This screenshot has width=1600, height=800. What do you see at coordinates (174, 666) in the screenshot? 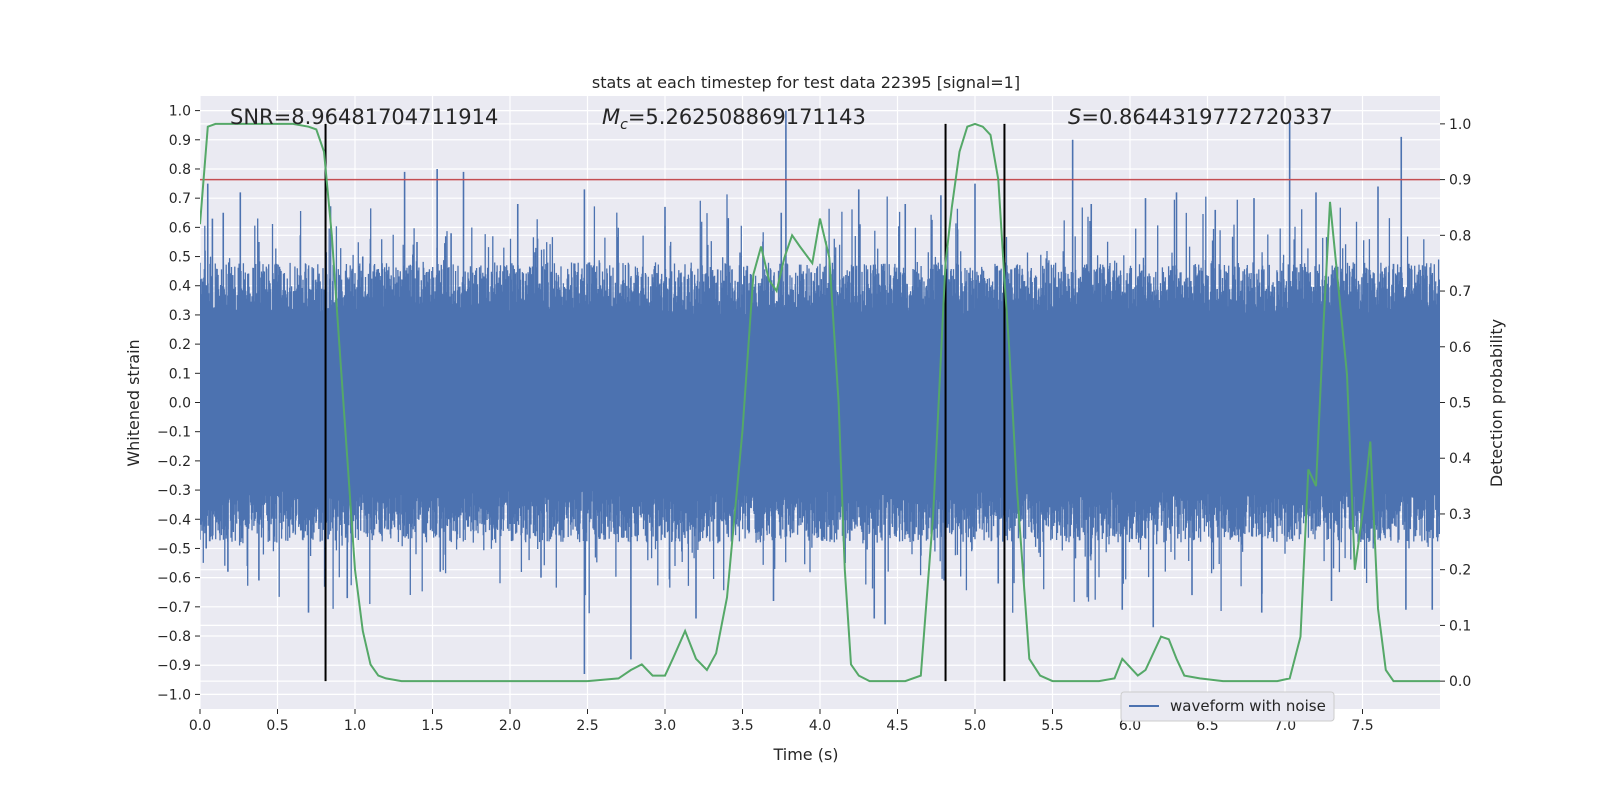
I see `y-tick-label: −0.9` at bounding box center [174, 666].